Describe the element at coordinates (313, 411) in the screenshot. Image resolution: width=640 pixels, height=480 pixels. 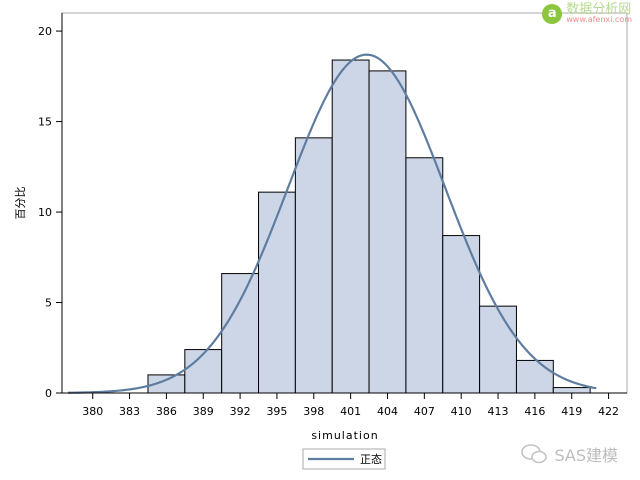
I see `x-tick-label-398: 398` at that location.